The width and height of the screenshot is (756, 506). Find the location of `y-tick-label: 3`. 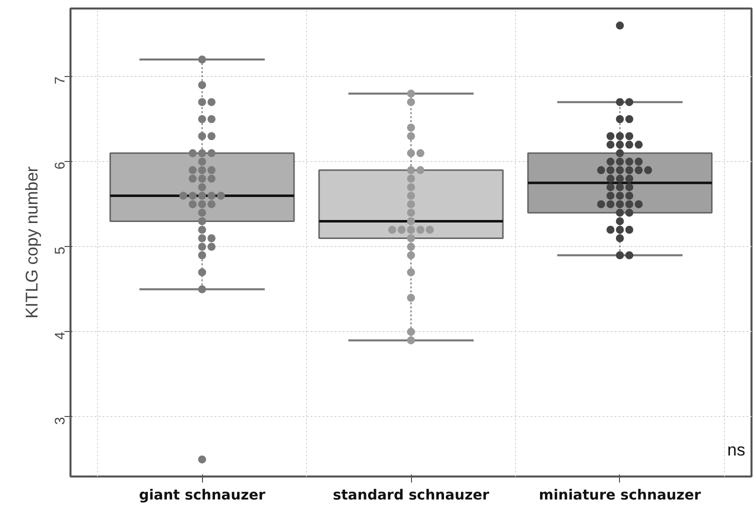

y-tick-label: 3 is located at coordinates (60, 420).